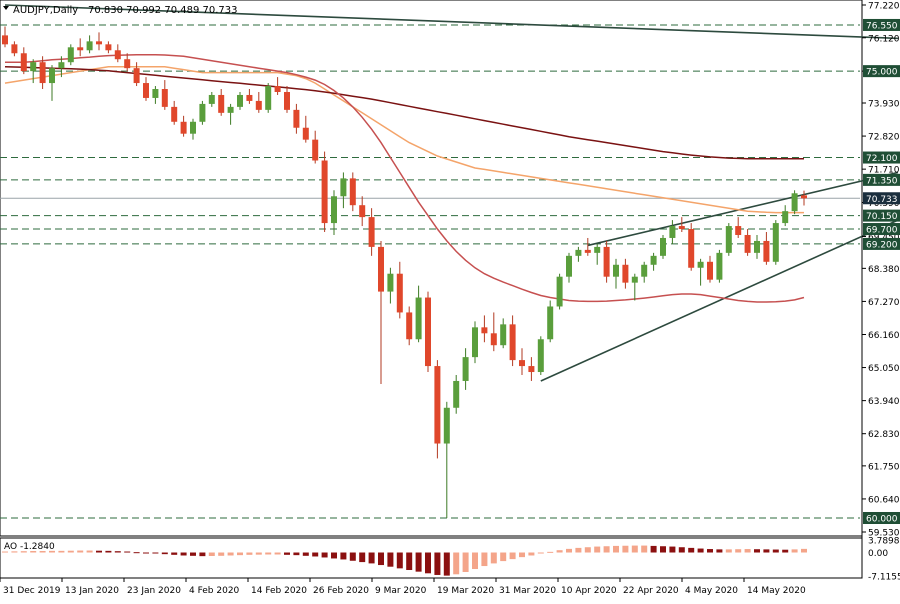 The height and width of the screenshot is (604, 900). What do you see at coordinates (881, 243) in the screenshot?
I see `level-label-box` at bounding box center [881, 243].